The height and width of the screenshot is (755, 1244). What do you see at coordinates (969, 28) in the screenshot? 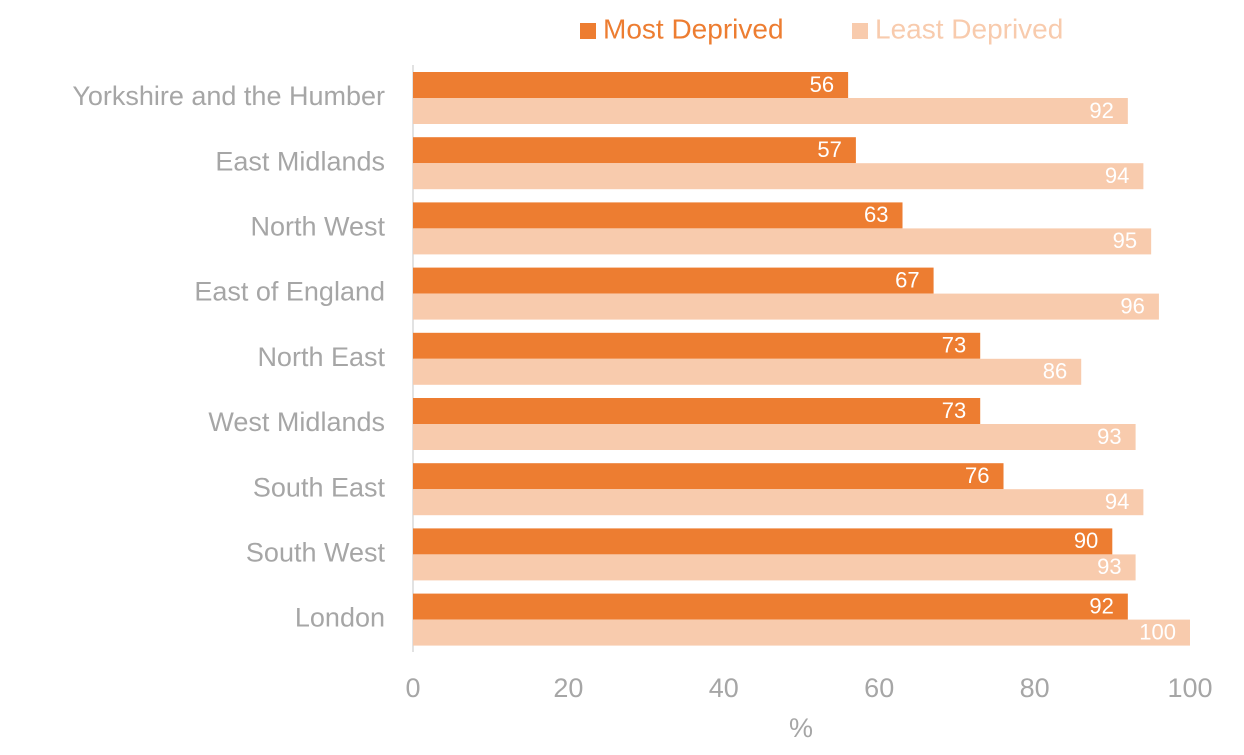
I see `legend-label: Least Deprived` at bounding box center [969, 28].